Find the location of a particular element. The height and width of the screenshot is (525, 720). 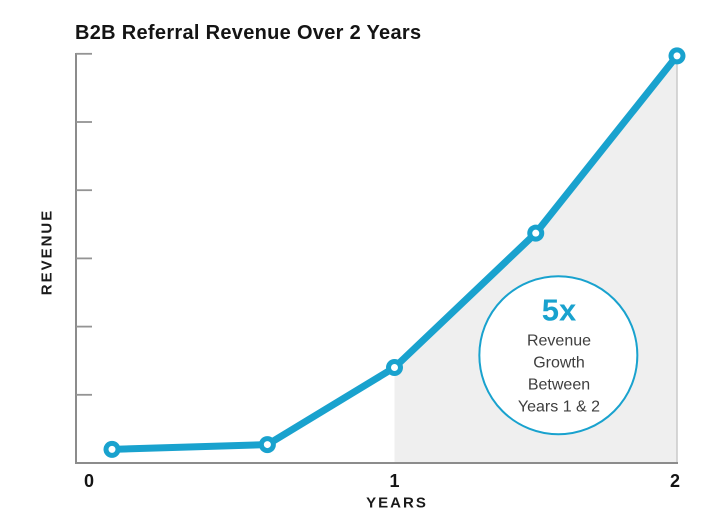

annotation-line: Growth is located at coordinates (559, 363).